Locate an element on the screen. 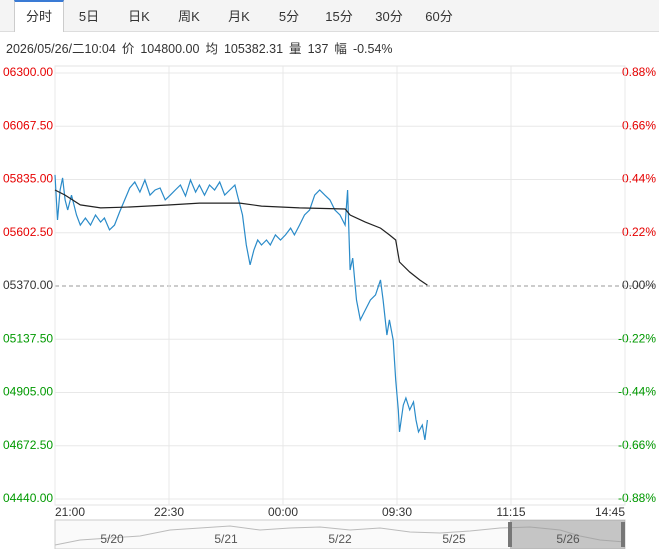 The height and width of the screenshot is (549, 659). y2-tick-label: -0.88% is located at coordinates (637, 498).